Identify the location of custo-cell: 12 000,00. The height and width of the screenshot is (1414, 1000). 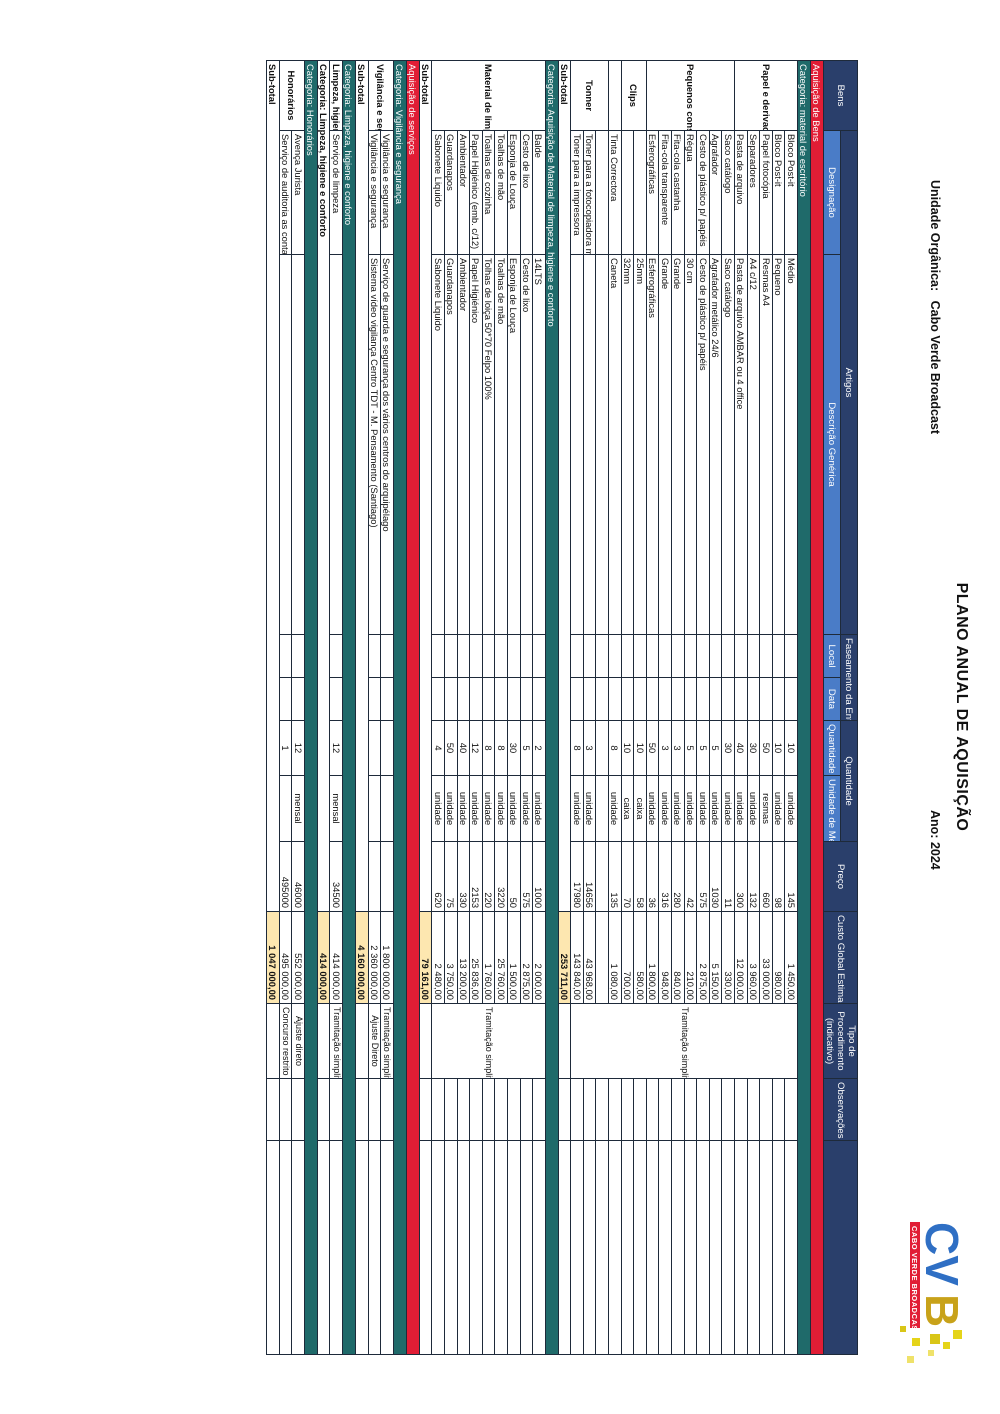
(741, 957).